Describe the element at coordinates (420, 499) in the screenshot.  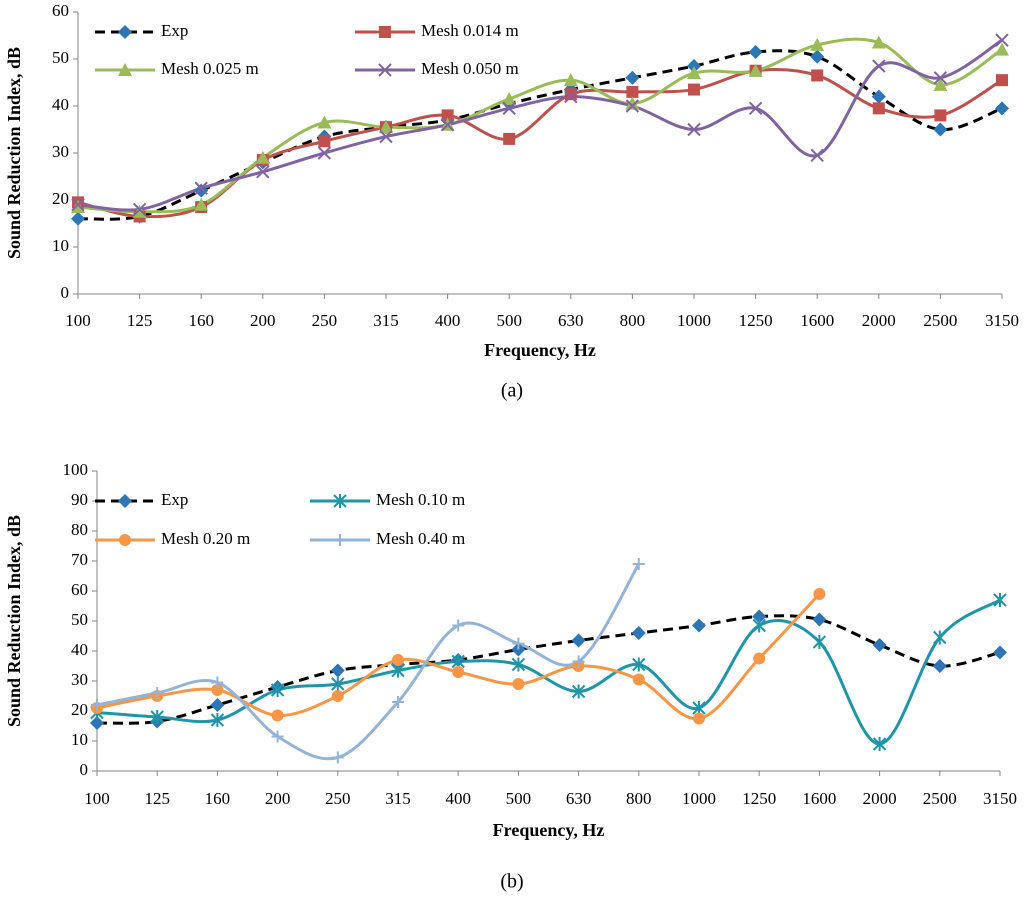
I see `legend-label: Mesh 0.10 m` at that location.